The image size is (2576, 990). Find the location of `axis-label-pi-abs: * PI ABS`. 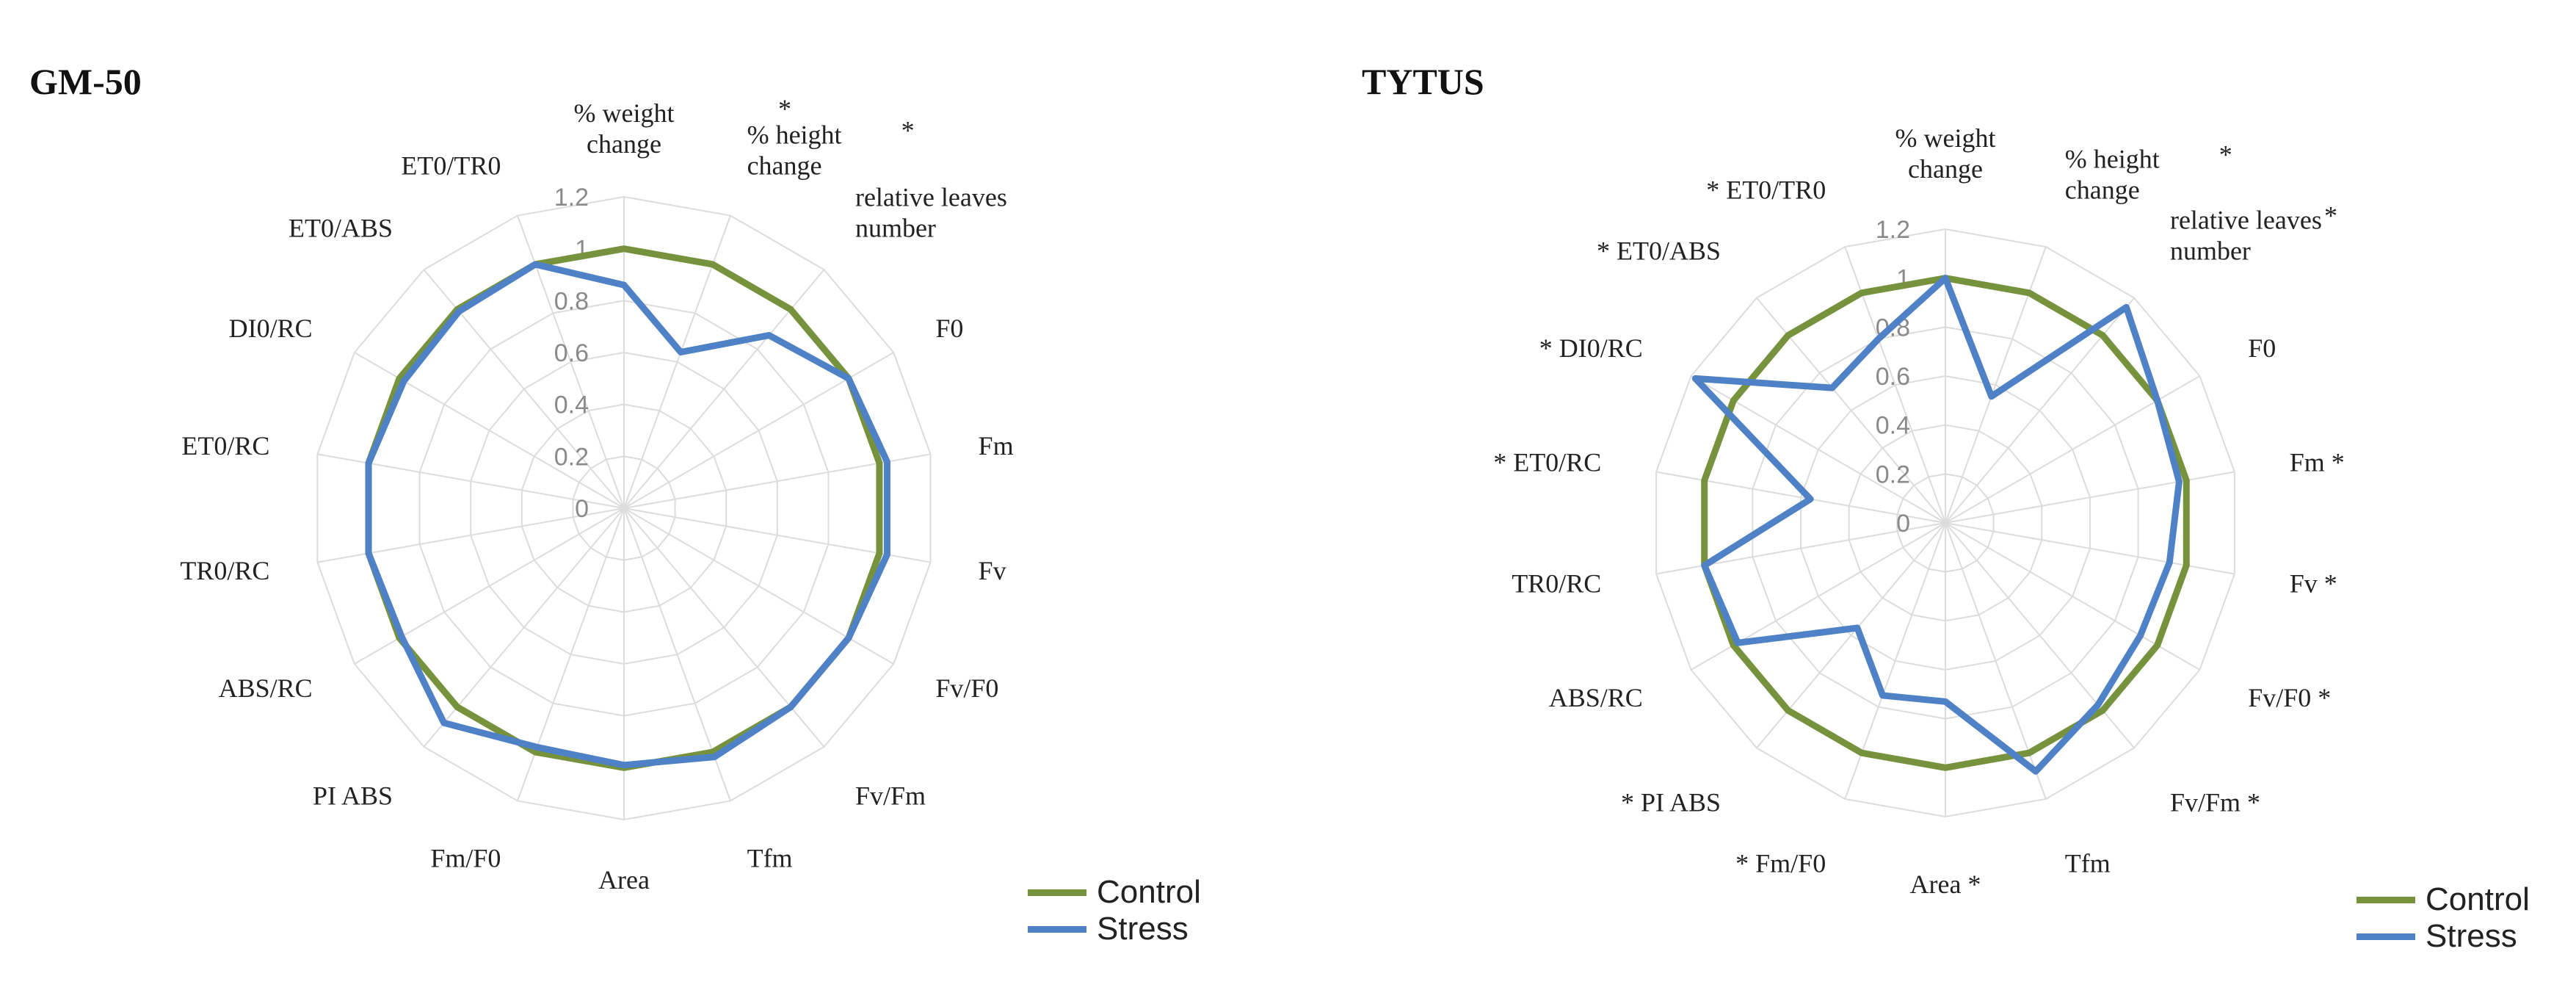

axis-label-pi-abs: * PI ABS is located at coordinates (1671, 802).